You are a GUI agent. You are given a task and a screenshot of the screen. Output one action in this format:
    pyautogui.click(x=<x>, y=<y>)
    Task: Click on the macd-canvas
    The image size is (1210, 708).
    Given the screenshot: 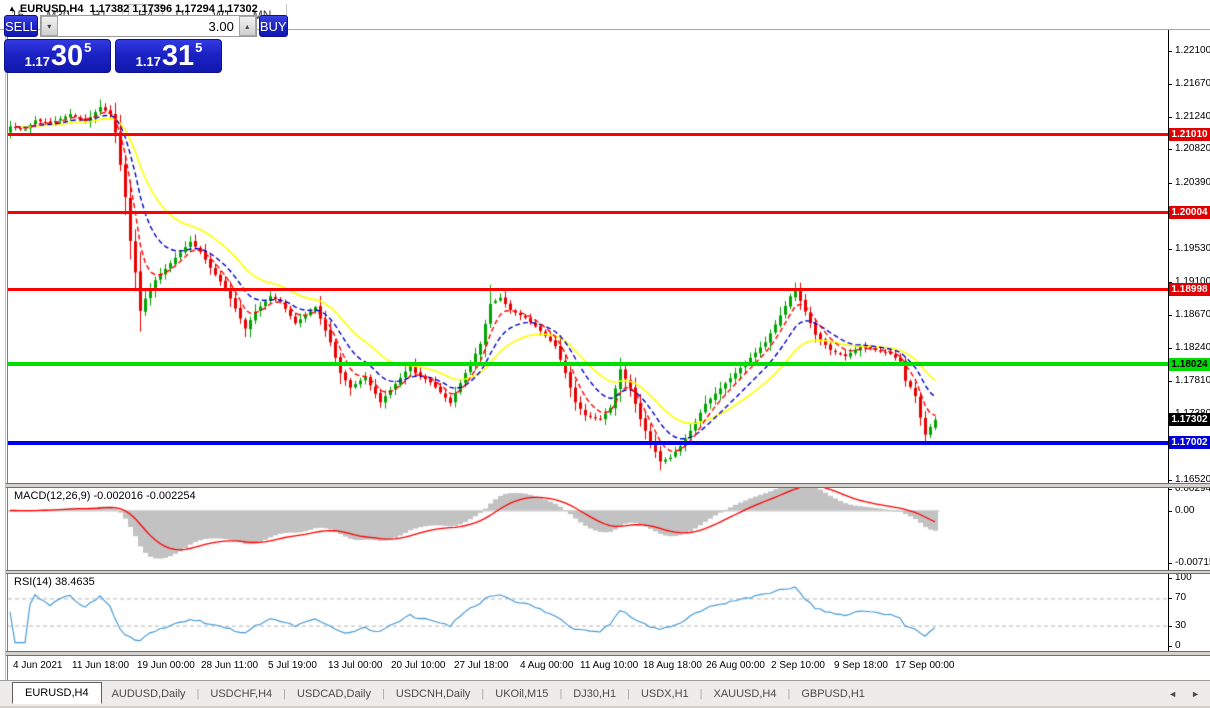 What is the action you would take?
    pyautogui.click(x=588, y=528)
    